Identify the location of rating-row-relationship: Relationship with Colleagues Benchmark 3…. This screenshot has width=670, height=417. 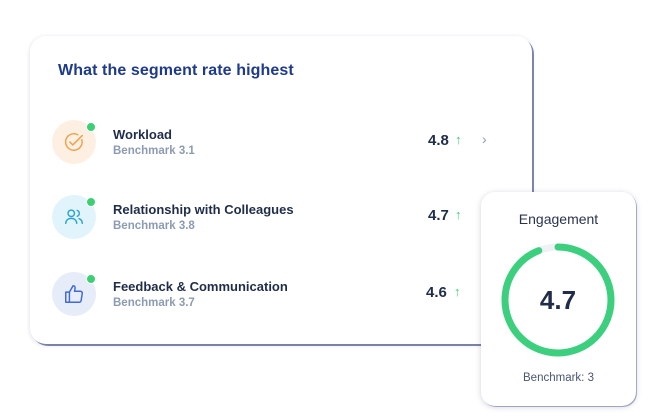
(282, 217).